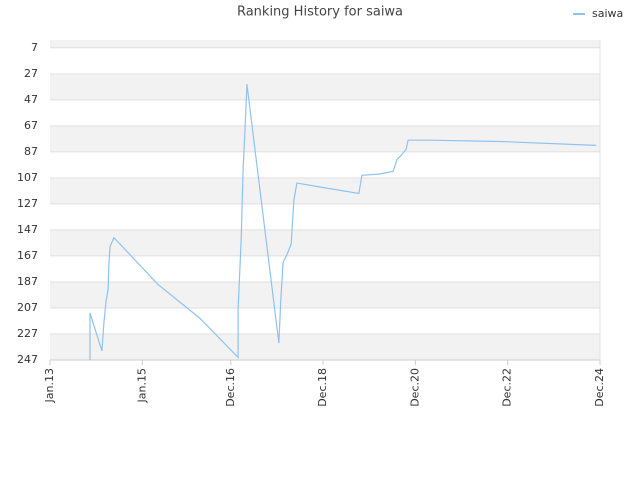 The width and height of the screenshot is (640, 484). I want to click on x-tick-label: Dec.16, so click(230, 387).